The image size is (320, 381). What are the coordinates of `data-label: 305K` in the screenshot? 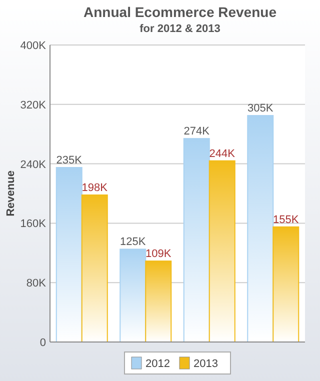 It's located at (261, 108).